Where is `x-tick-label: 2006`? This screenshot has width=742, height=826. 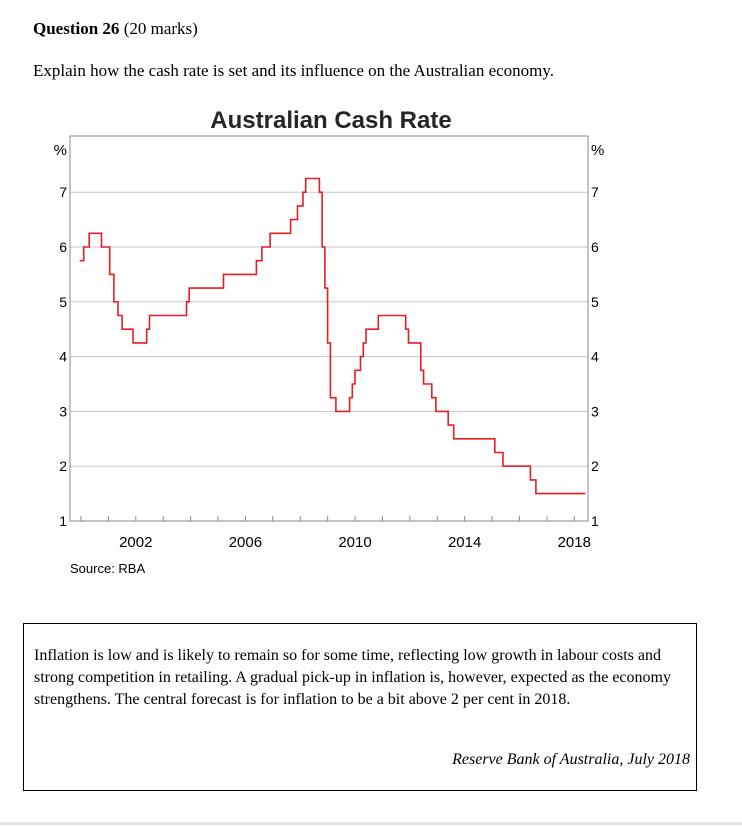
x-tick-label: 2006 is located at coordinates (245, 542).